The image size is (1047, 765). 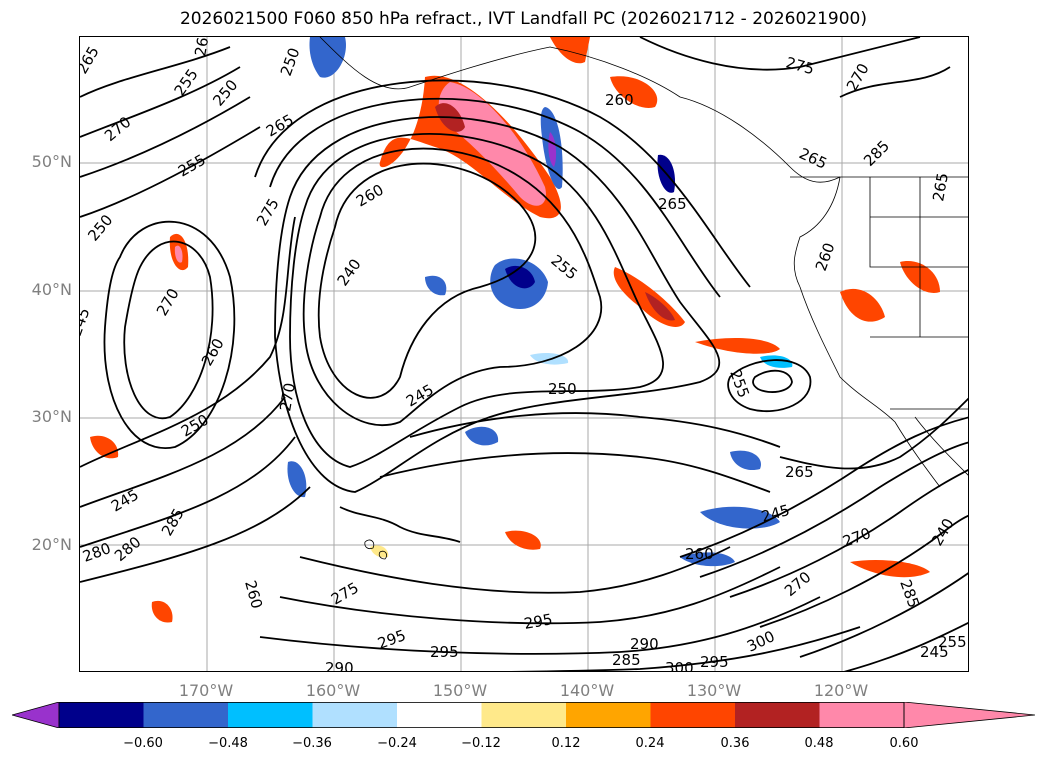 What do you see at coordinates (327, 57) in the screenshot?
I see `shade-top-blue` at bounding box center [327, 57].